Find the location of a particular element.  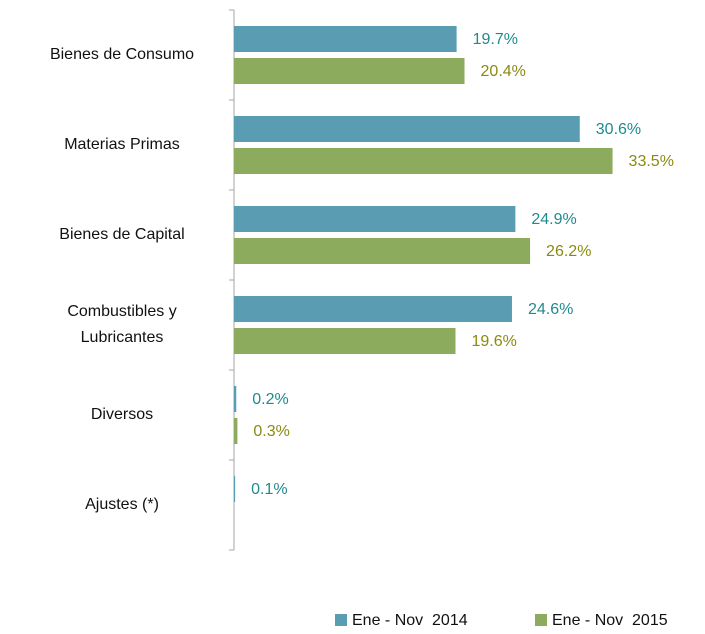

y-tick-label: Bienes de Consumo is located at coordinates (122, 54).